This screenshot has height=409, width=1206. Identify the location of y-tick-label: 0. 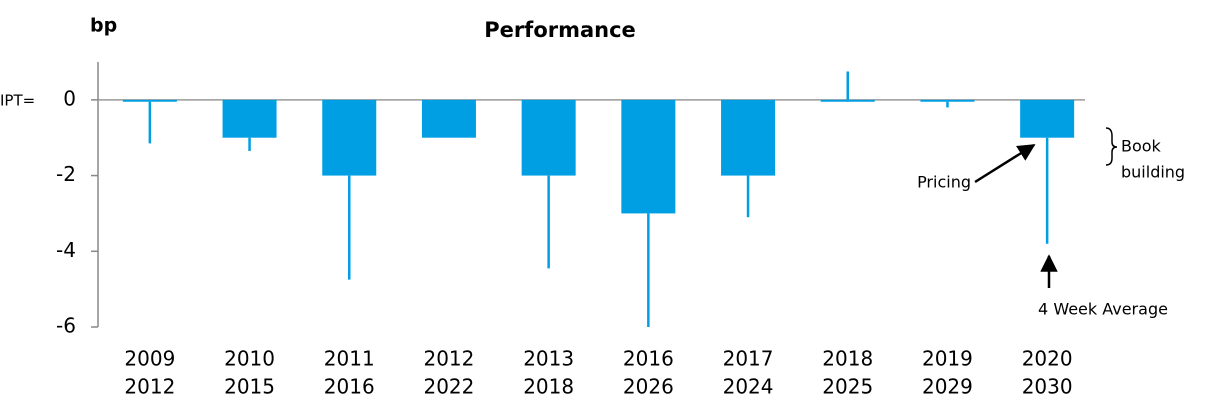
(69, 98).